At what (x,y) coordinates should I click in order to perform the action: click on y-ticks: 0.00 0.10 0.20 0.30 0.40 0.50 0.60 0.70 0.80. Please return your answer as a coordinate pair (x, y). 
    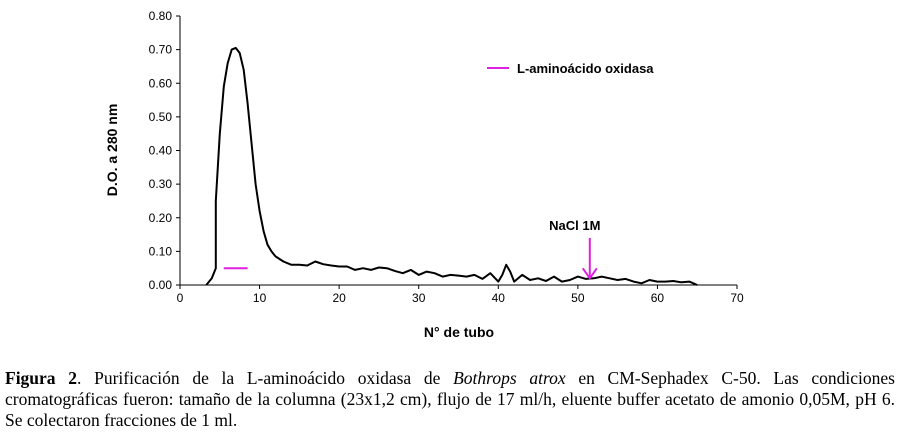
    Looking at the image, I should click on (164, 150).